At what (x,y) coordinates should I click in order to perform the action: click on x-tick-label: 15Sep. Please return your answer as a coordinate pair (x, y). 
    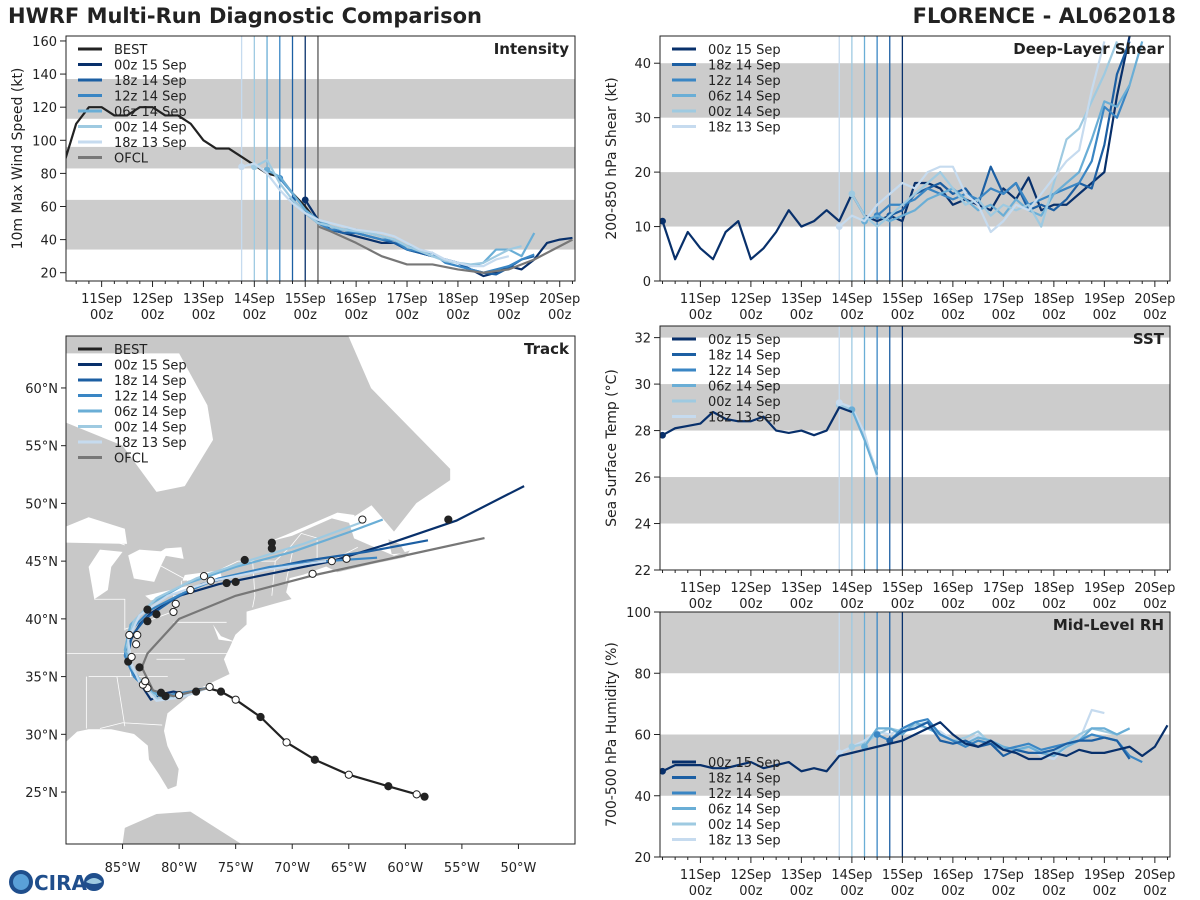
    Looking at the image, I should click on (902, 588).